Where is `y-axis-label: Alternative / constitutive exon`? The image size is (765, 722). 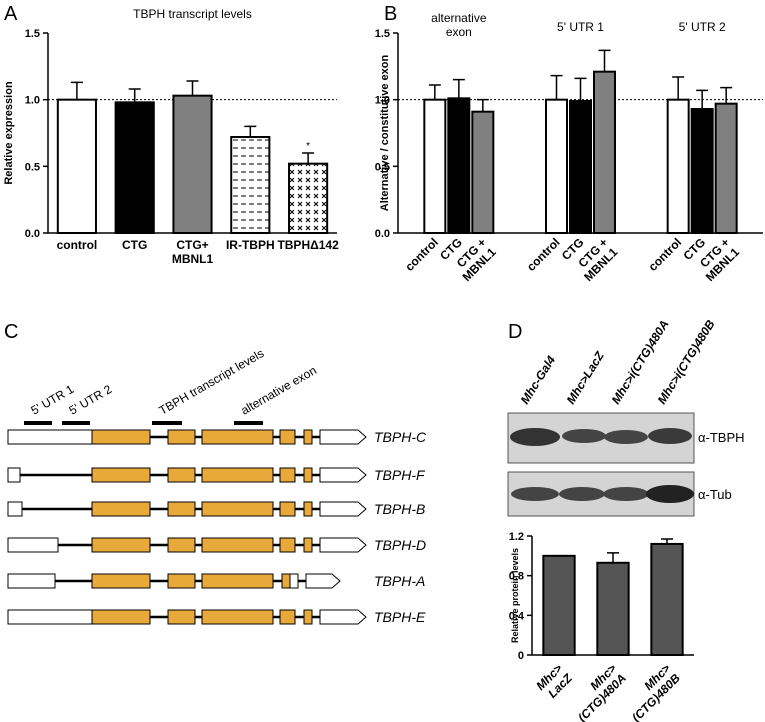
y-axis-label: Alternative / constitutive exon is located at coordinates (385, 132).